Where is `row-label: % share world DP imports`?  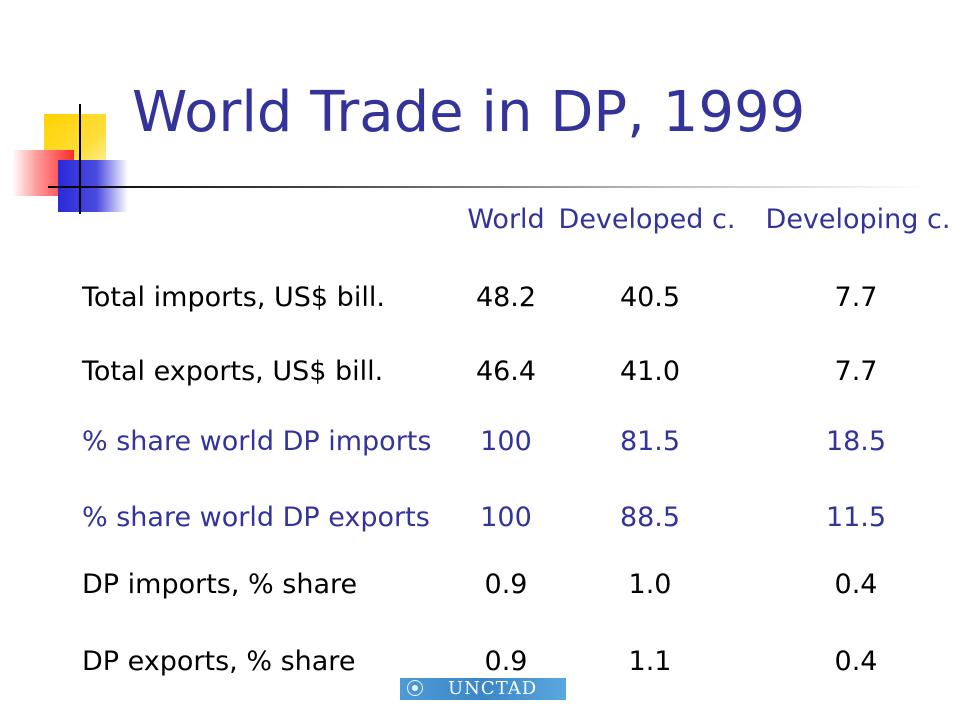
row-label: % share world DP imports is located at coordinates (257, 441).